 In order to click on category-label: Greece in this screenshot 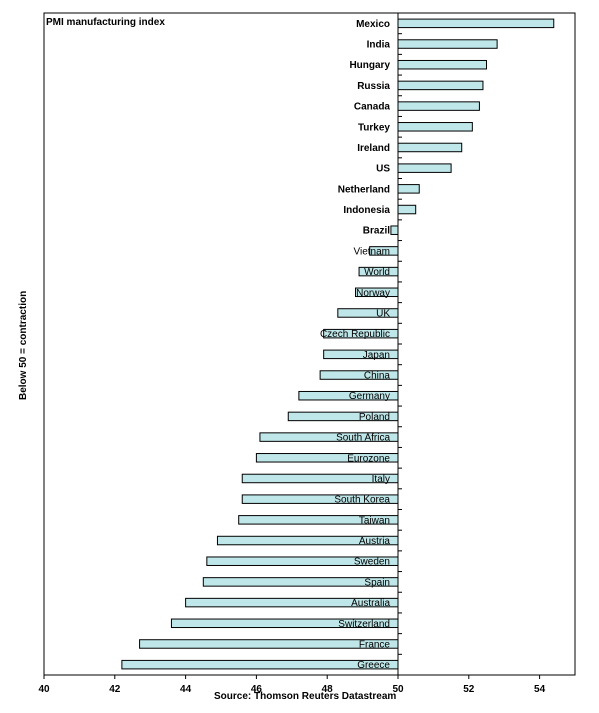, I will do `click(373, 665)`.